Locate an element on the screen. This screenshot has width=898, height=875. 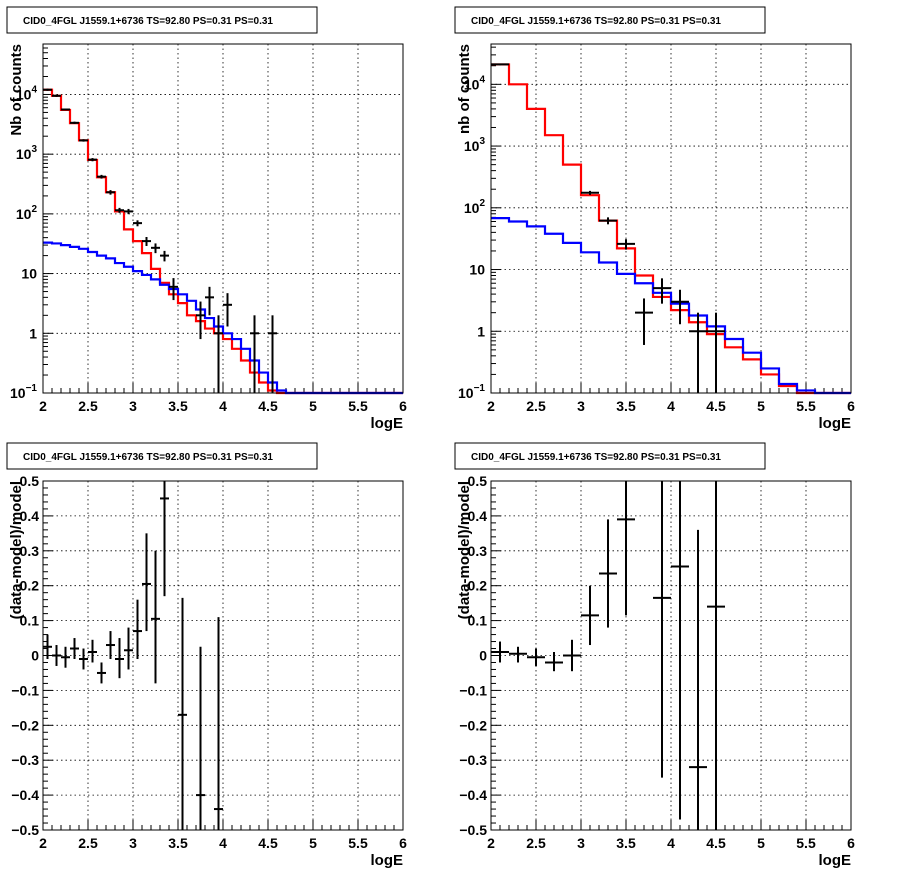
y-tick-label: −0.1 is located at coordinates (473, 690).